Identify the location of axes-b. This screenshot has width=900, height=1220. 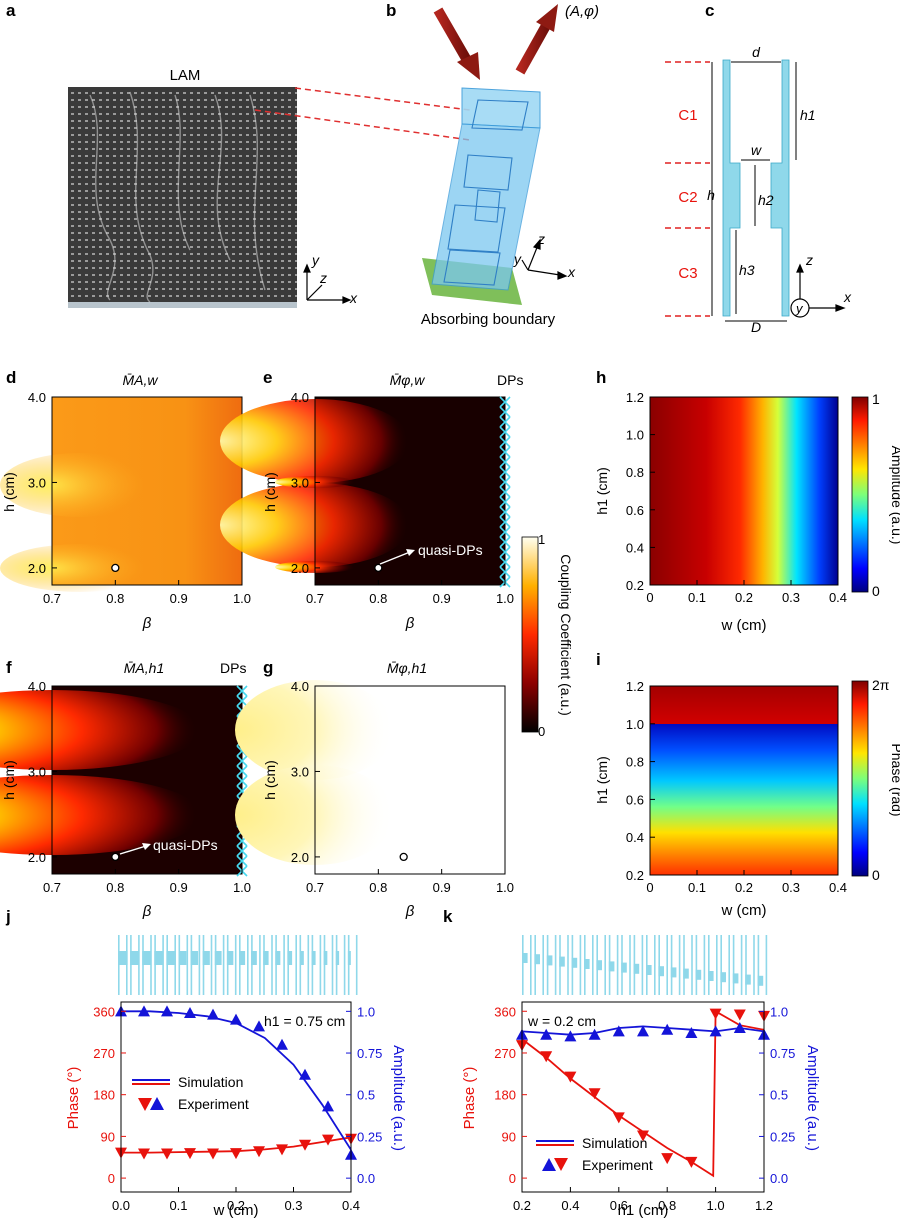
(544, 259).